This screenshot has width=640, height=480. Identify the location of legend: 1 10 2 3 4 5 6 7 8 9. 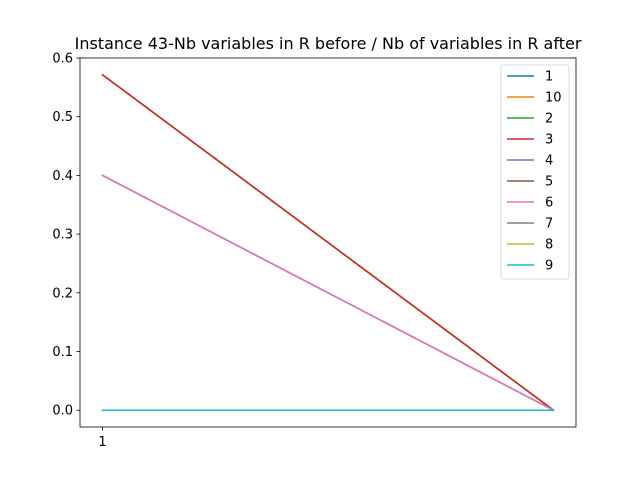
(535, 172).